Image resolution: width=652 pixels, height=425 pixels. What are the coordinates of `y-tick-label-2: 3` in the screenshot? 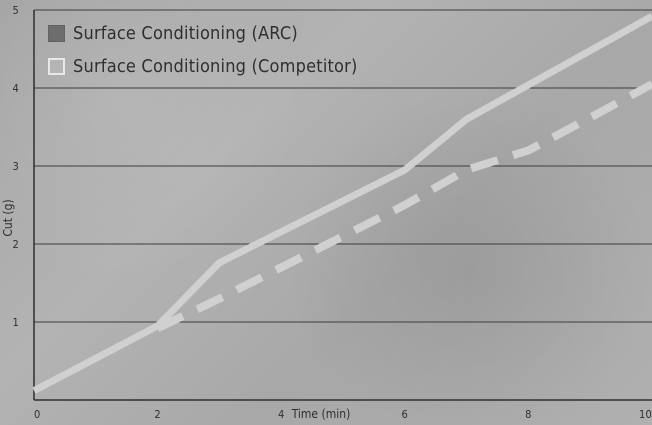 It's located at (16, 166).